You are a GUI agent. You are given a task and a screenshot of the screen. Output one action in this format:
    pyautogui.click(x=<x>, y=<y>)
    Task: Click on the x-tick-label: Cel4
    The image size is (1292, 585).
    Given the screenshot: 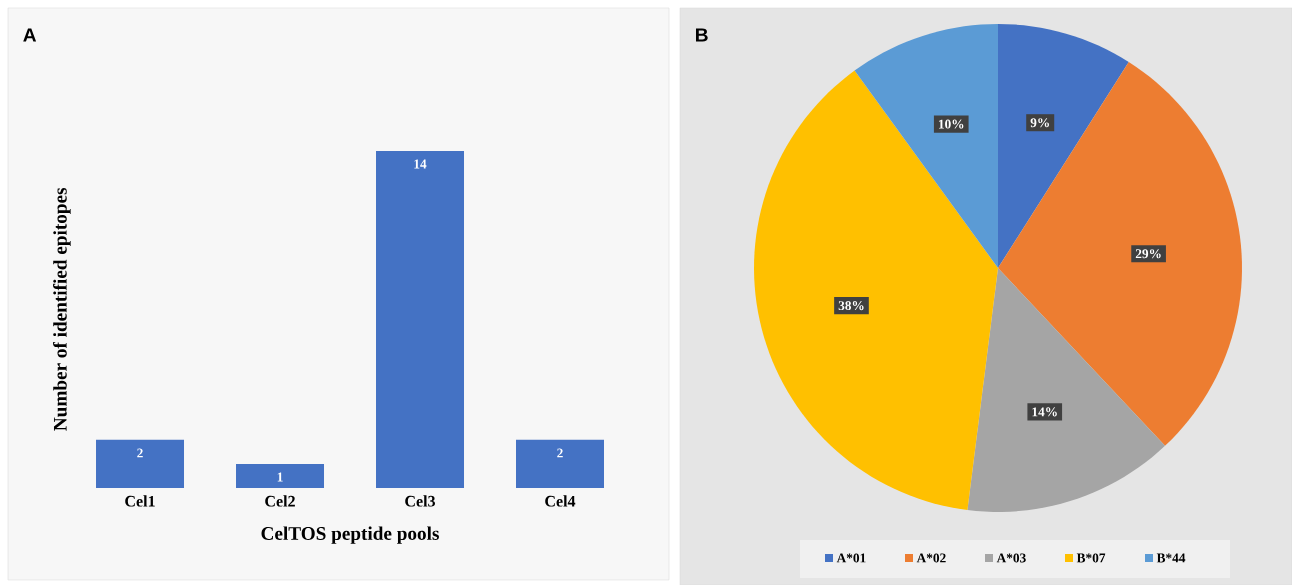 What is the action you would take?
    pyautogui.click(x=560, y=501)
    